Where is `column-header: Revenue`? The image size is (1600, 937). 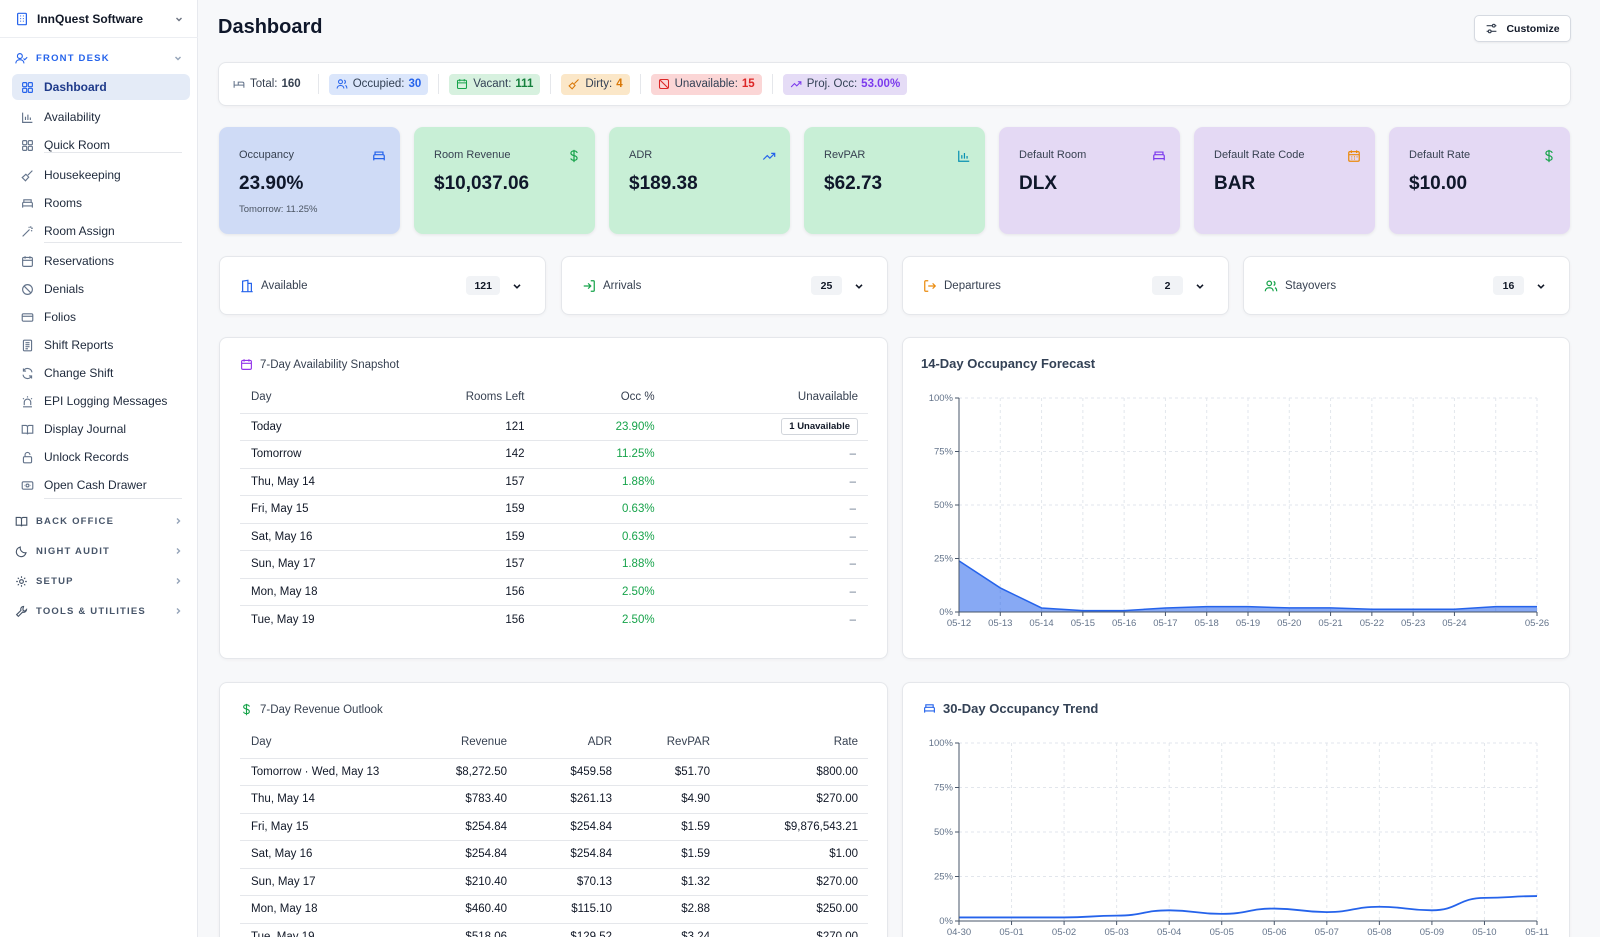
column-header: Revenue is located at coordinates (483, 741).